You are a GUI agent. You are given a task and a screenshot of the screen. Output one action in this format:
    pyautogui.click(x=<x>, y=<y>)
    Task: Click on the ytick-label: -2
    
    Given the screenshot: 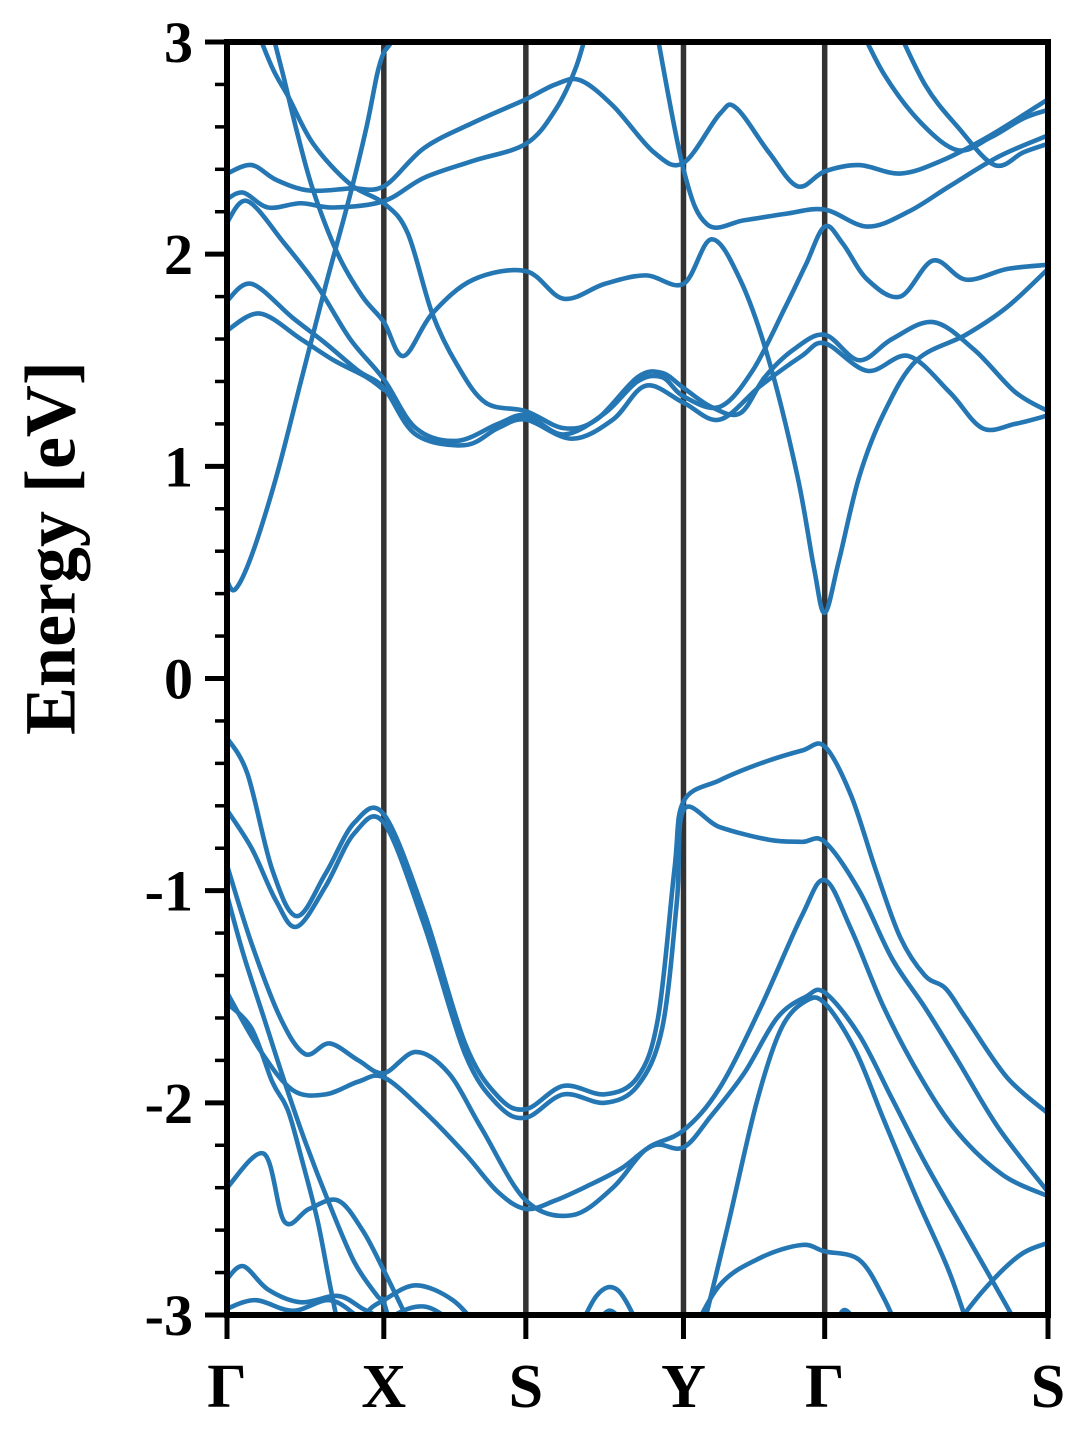 What is the action you would take?
    pyautogui.click(x=169, y=1103)
    